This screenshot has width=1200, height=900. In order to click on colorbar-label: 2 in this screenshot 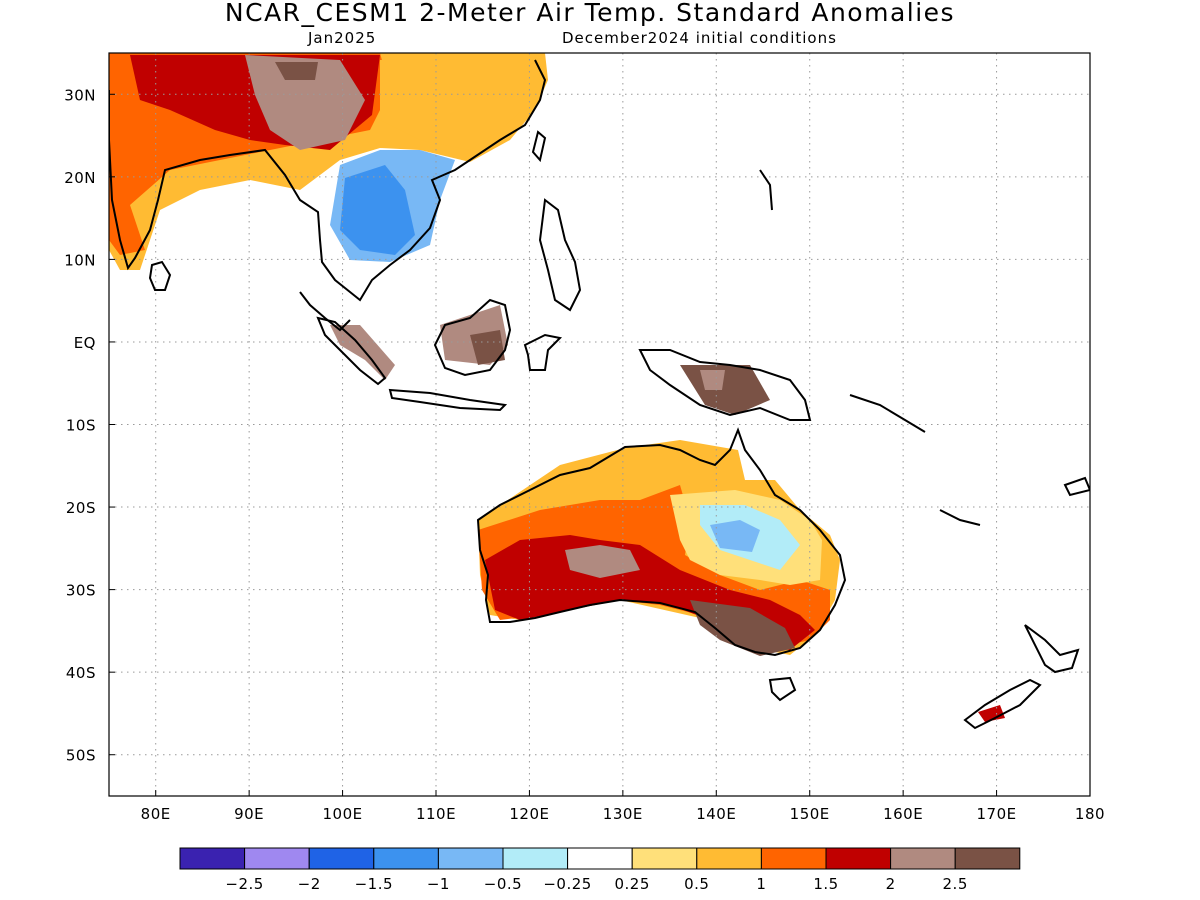, I will do `click(891, 884)`.